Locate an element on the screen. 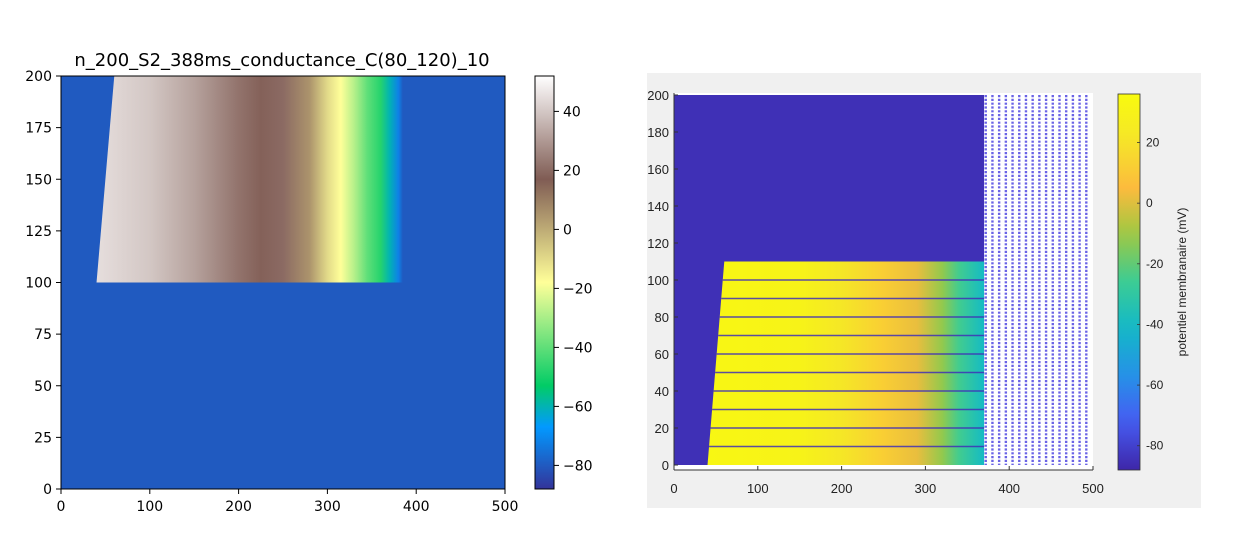 The height and width of the screenshot is (543, 1241). right-colorbar-label: potentiel membranaire (mV) is located at coordinates (1182, 282).